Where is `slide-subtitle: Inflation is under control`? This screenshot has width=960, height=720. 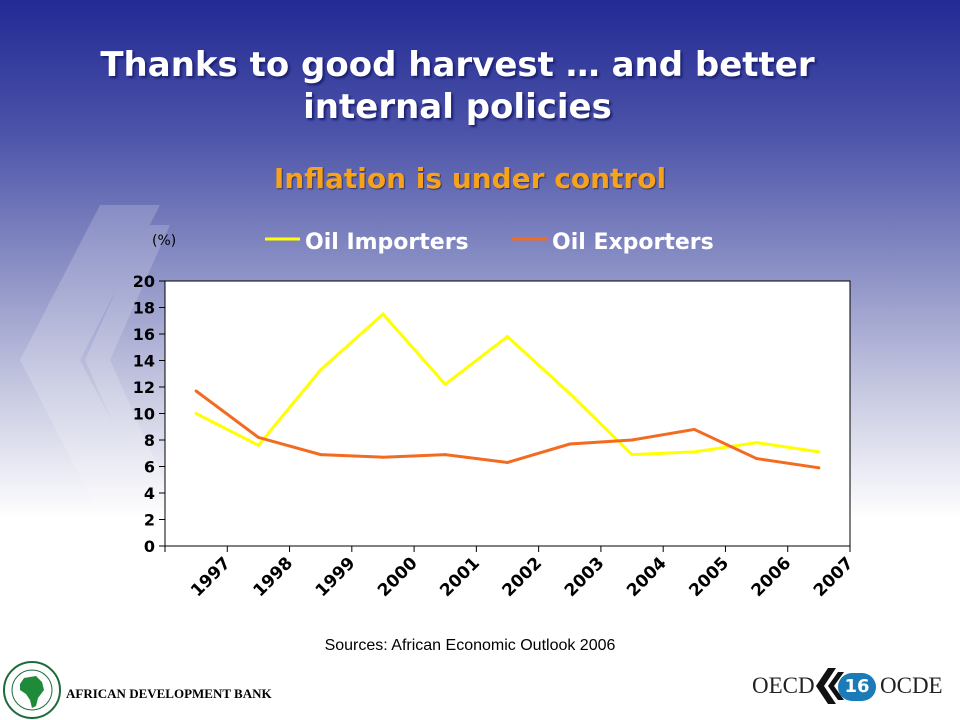 slide-subtitle: Inflation is under control is located at coordinates (470, 178).